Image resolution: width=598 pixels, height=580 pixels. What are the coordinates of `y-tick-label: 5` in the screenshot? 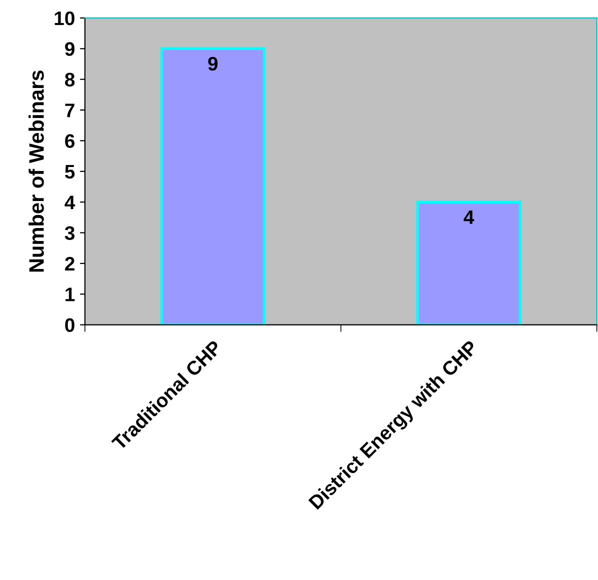 It's located at (69, 172).